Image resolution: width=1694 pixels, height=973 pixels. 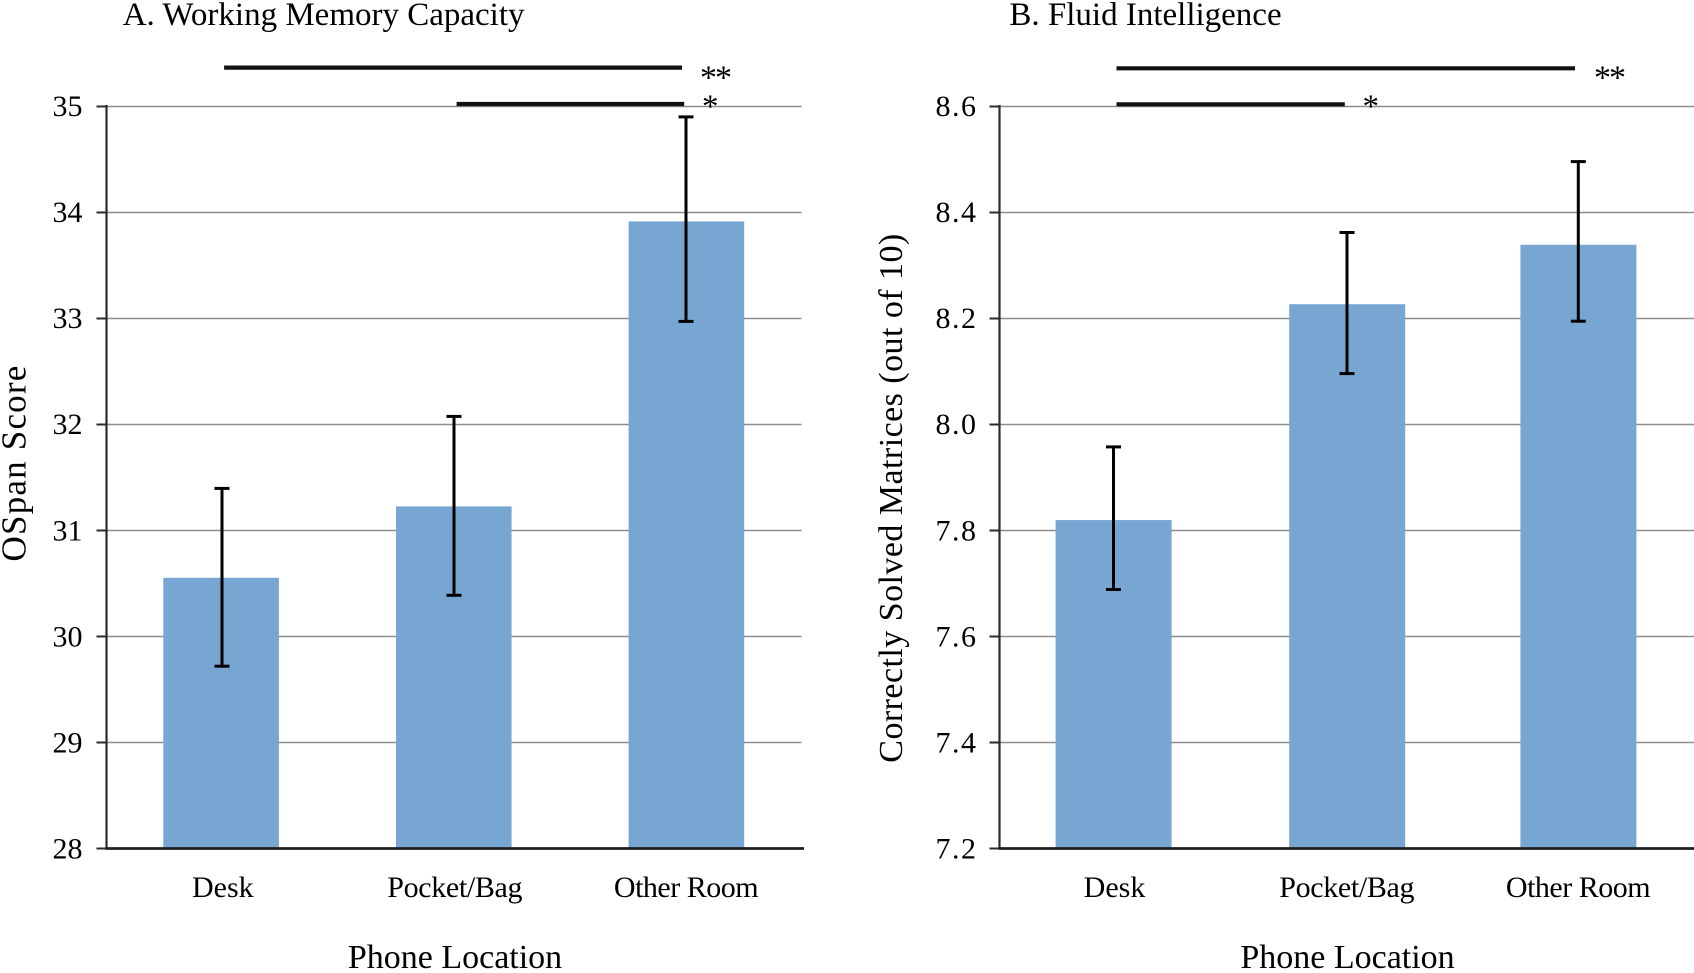 I want to click on svg-text: A. Working Memory Capacity, so click(x=324, y=16).